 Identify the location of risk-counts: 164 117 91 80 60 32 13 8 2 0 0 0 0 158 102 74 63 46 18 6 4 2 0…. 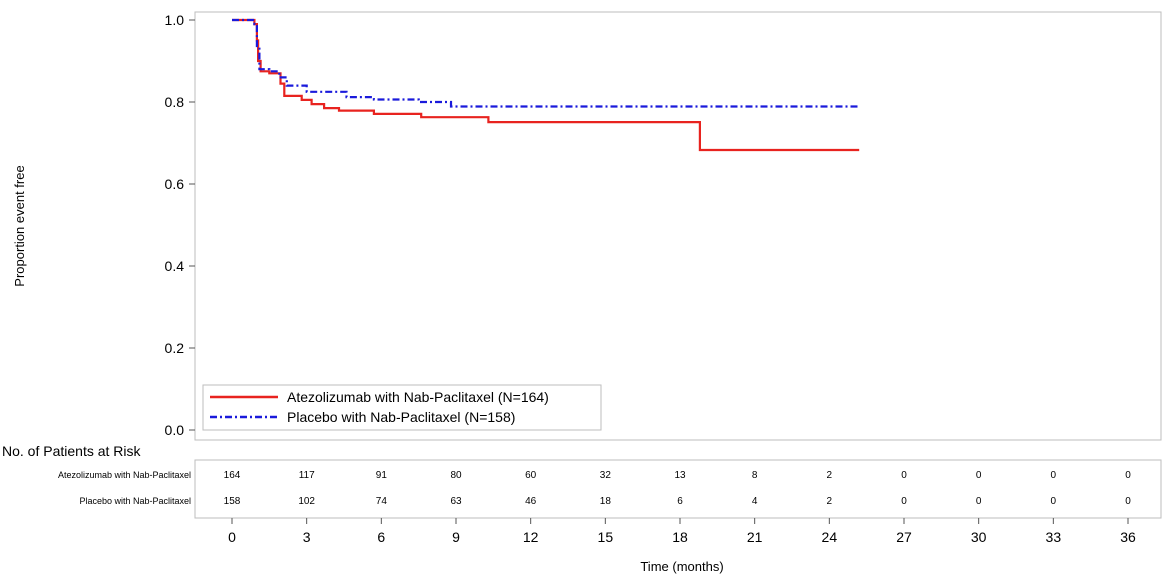
(678, 488).